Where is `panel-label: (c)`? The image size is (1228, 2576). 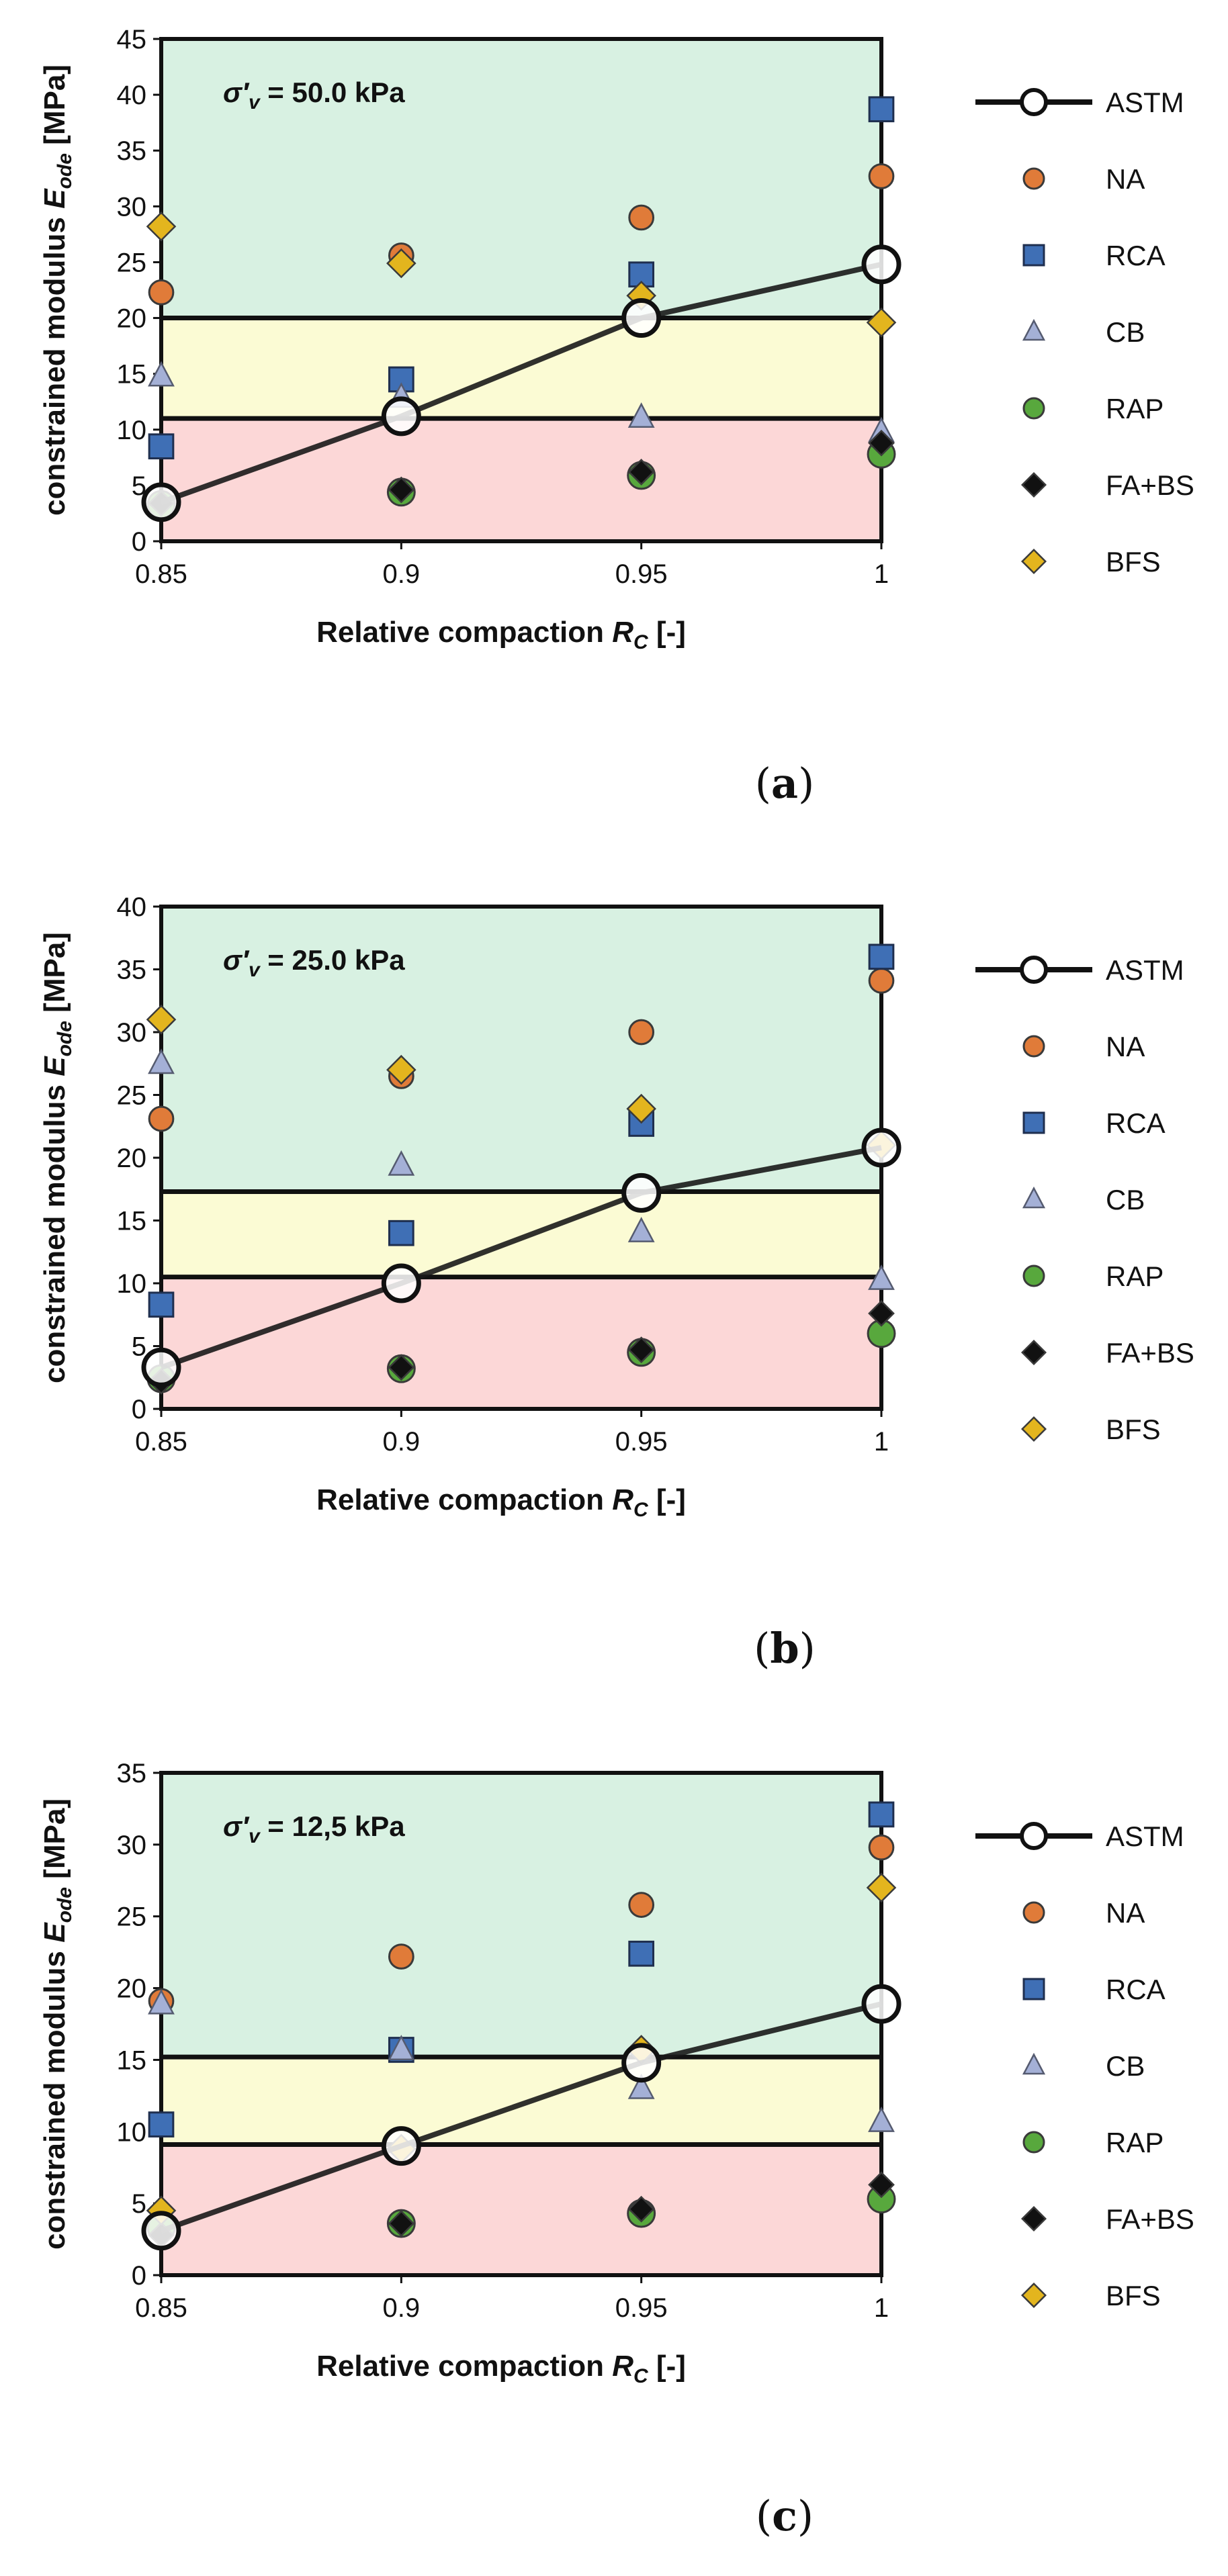
panel-label: (c) is located at coordinates (785, 2515).